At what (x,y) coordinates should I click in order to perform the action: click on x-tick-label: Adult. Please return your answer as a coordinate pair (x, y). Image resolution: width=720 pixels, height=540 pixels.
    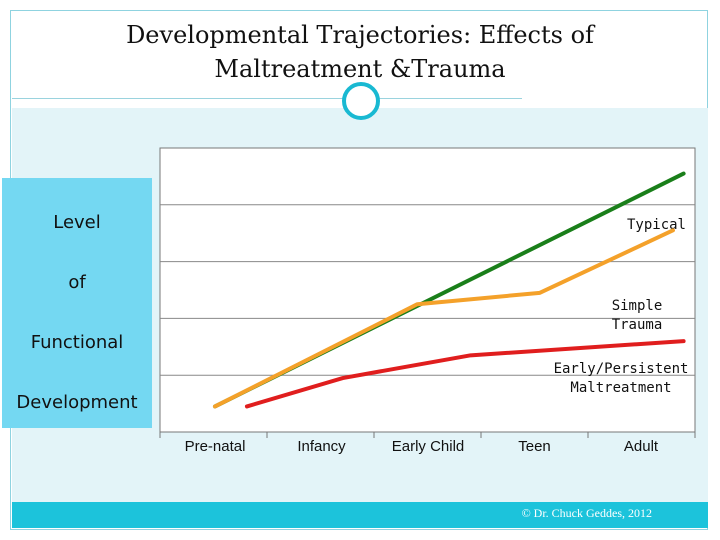
    Looking at the image, I should click on (641, 446).